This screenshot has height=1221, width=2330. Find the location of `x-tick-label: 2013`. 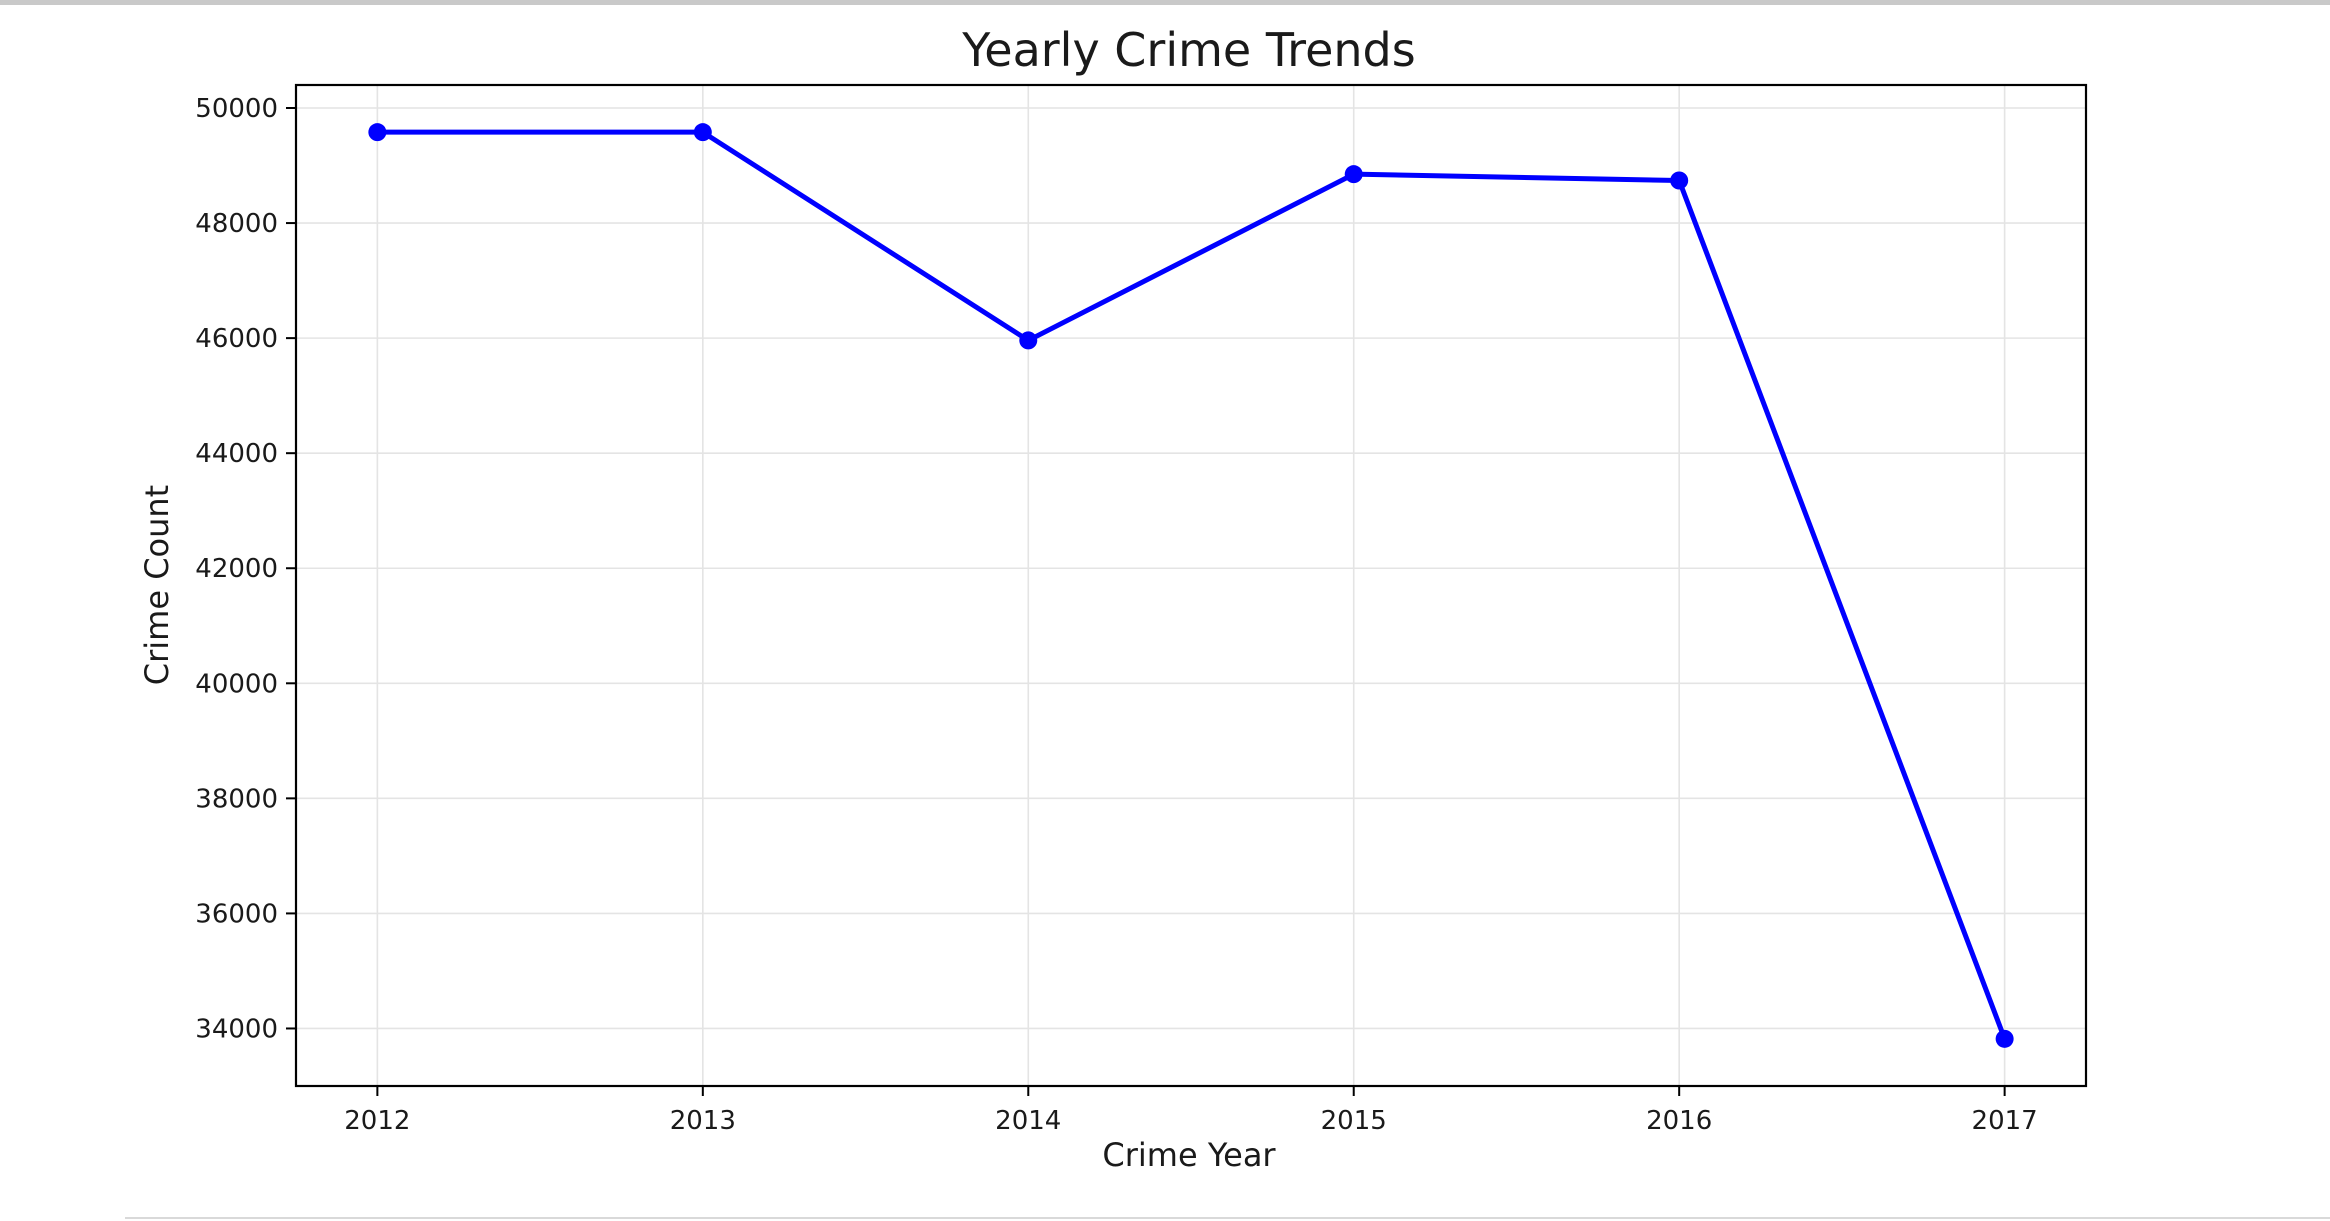

x-tick-label: 2013 is located at coordinates (703, 1121).